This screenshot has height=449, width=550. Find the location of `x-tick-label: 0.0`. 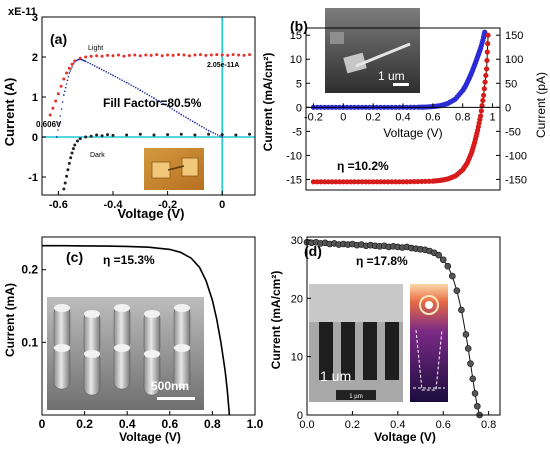

x-tick-label: 0.0 is located at coordinates (306, 425).